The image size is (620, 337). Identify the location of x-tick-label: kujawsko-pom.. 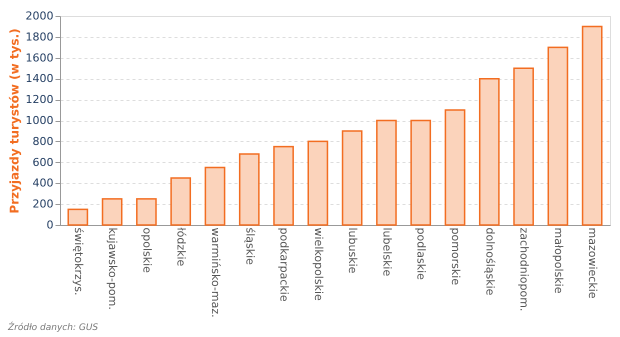
(113, 269).